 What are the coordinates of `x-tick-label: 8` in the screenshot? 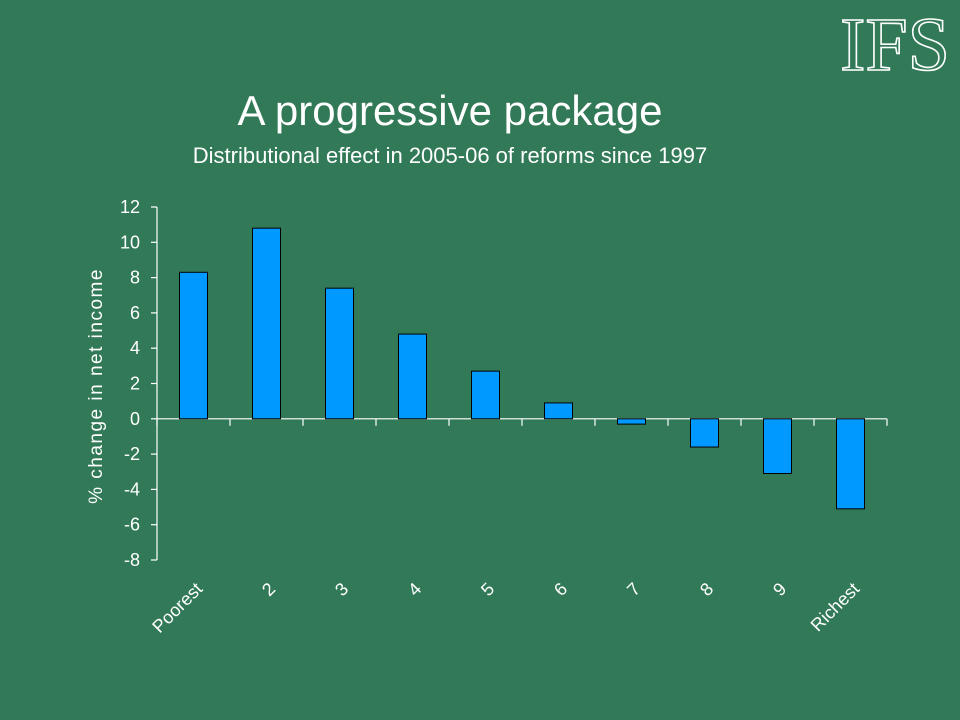 It's located at (706, 589).